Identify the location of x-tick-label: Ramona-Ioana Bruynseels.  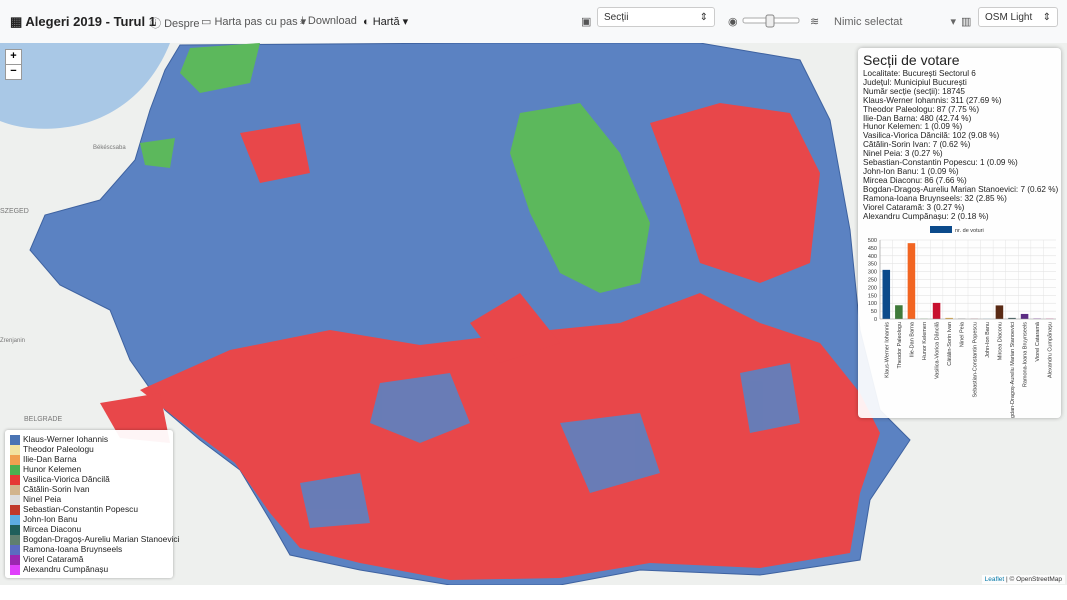
(1026, 354).